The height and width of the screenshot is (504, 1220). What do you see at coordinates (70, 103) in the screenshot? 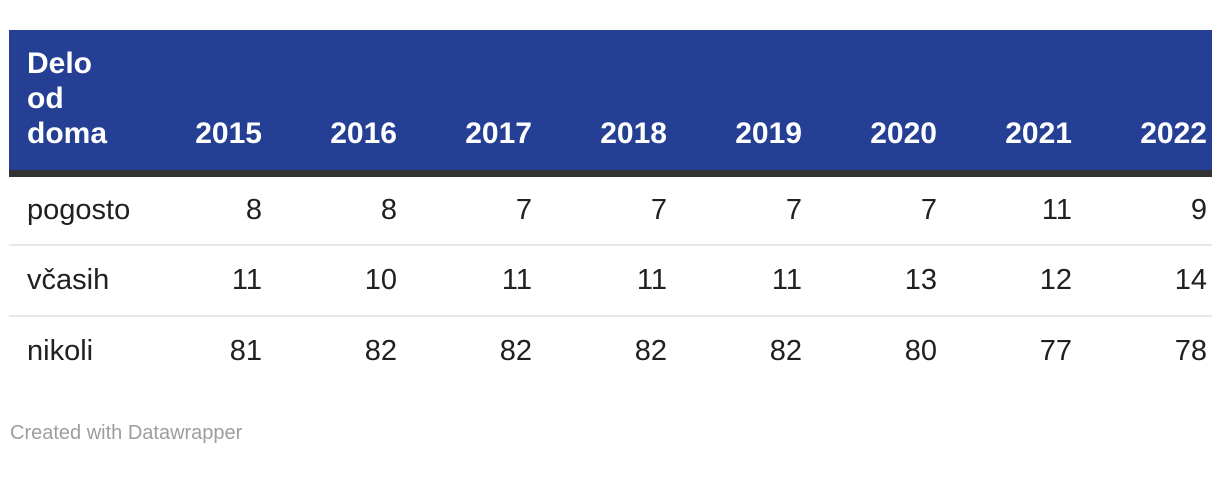
I see `header-cell-row-label: Delo od doma` at bounding box center [70, 103].